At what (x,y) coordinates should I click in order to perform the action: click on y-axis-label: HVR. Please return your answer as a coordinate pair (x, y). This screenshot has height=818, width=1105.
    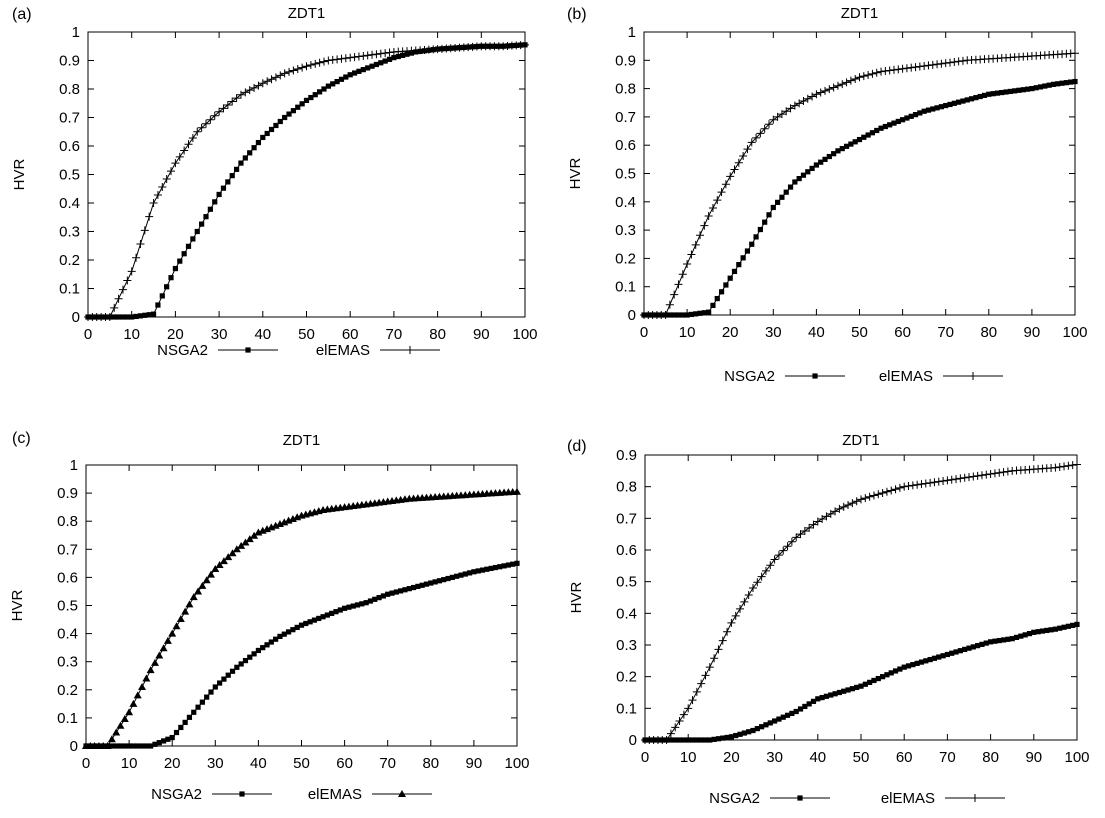
    Looking at the image, I should click on (17, 605).